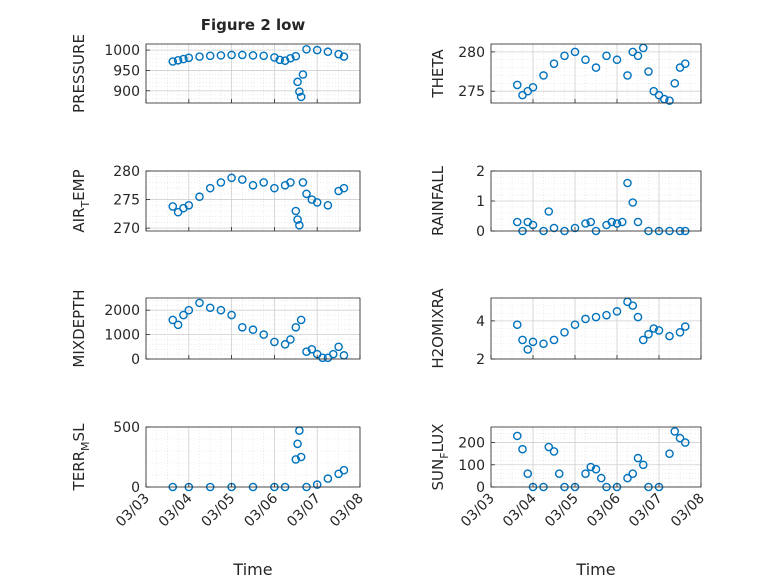  I want to click on axes-background, so click(253, 73).